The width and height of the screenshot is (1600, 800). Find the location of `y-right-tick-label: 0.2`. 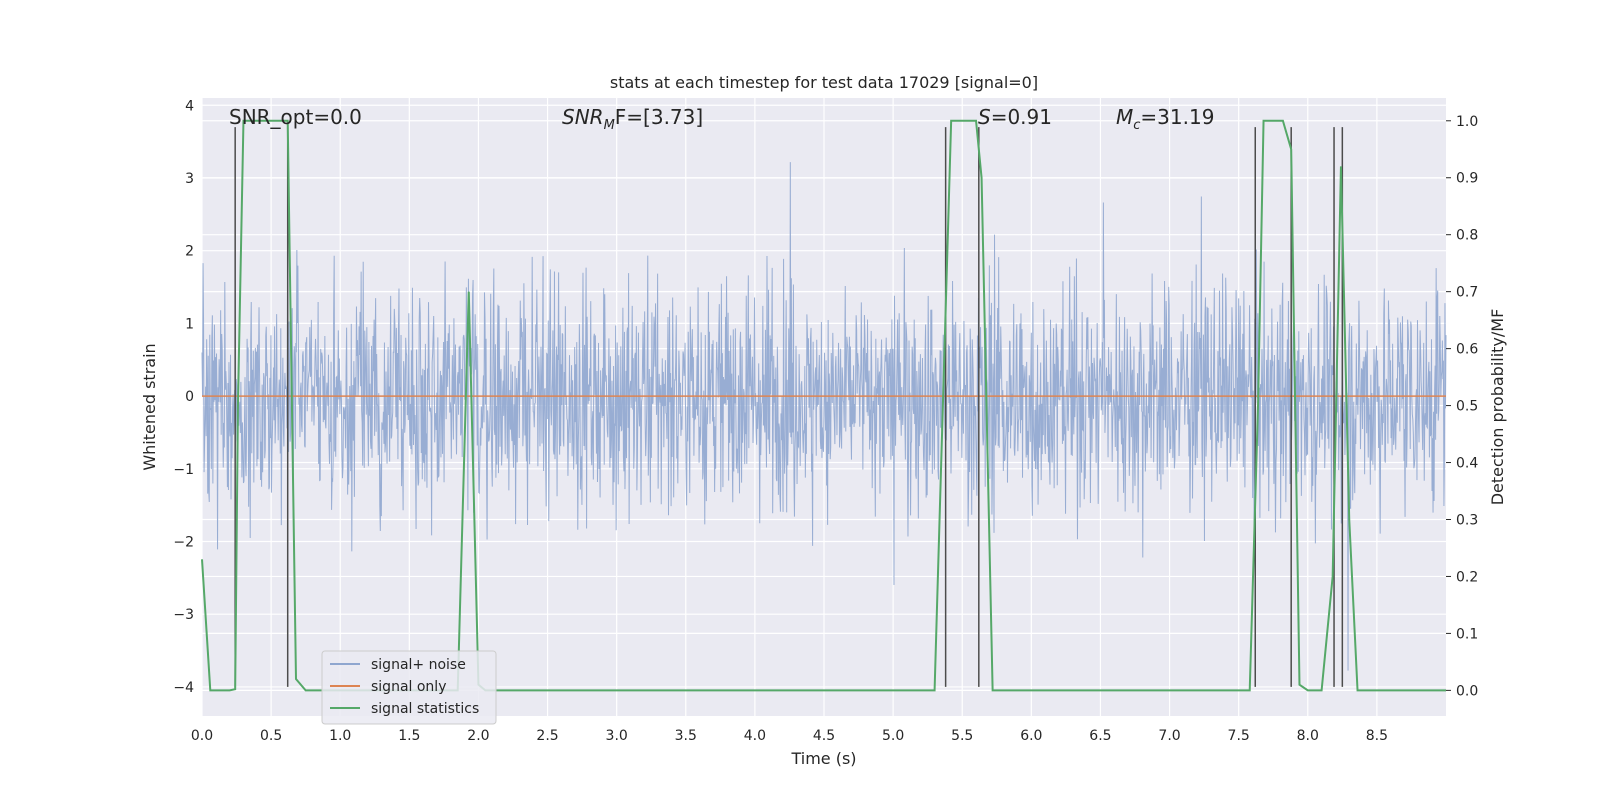

y-right-tick-label: 0.2 is located at coordinates (1467, 577).